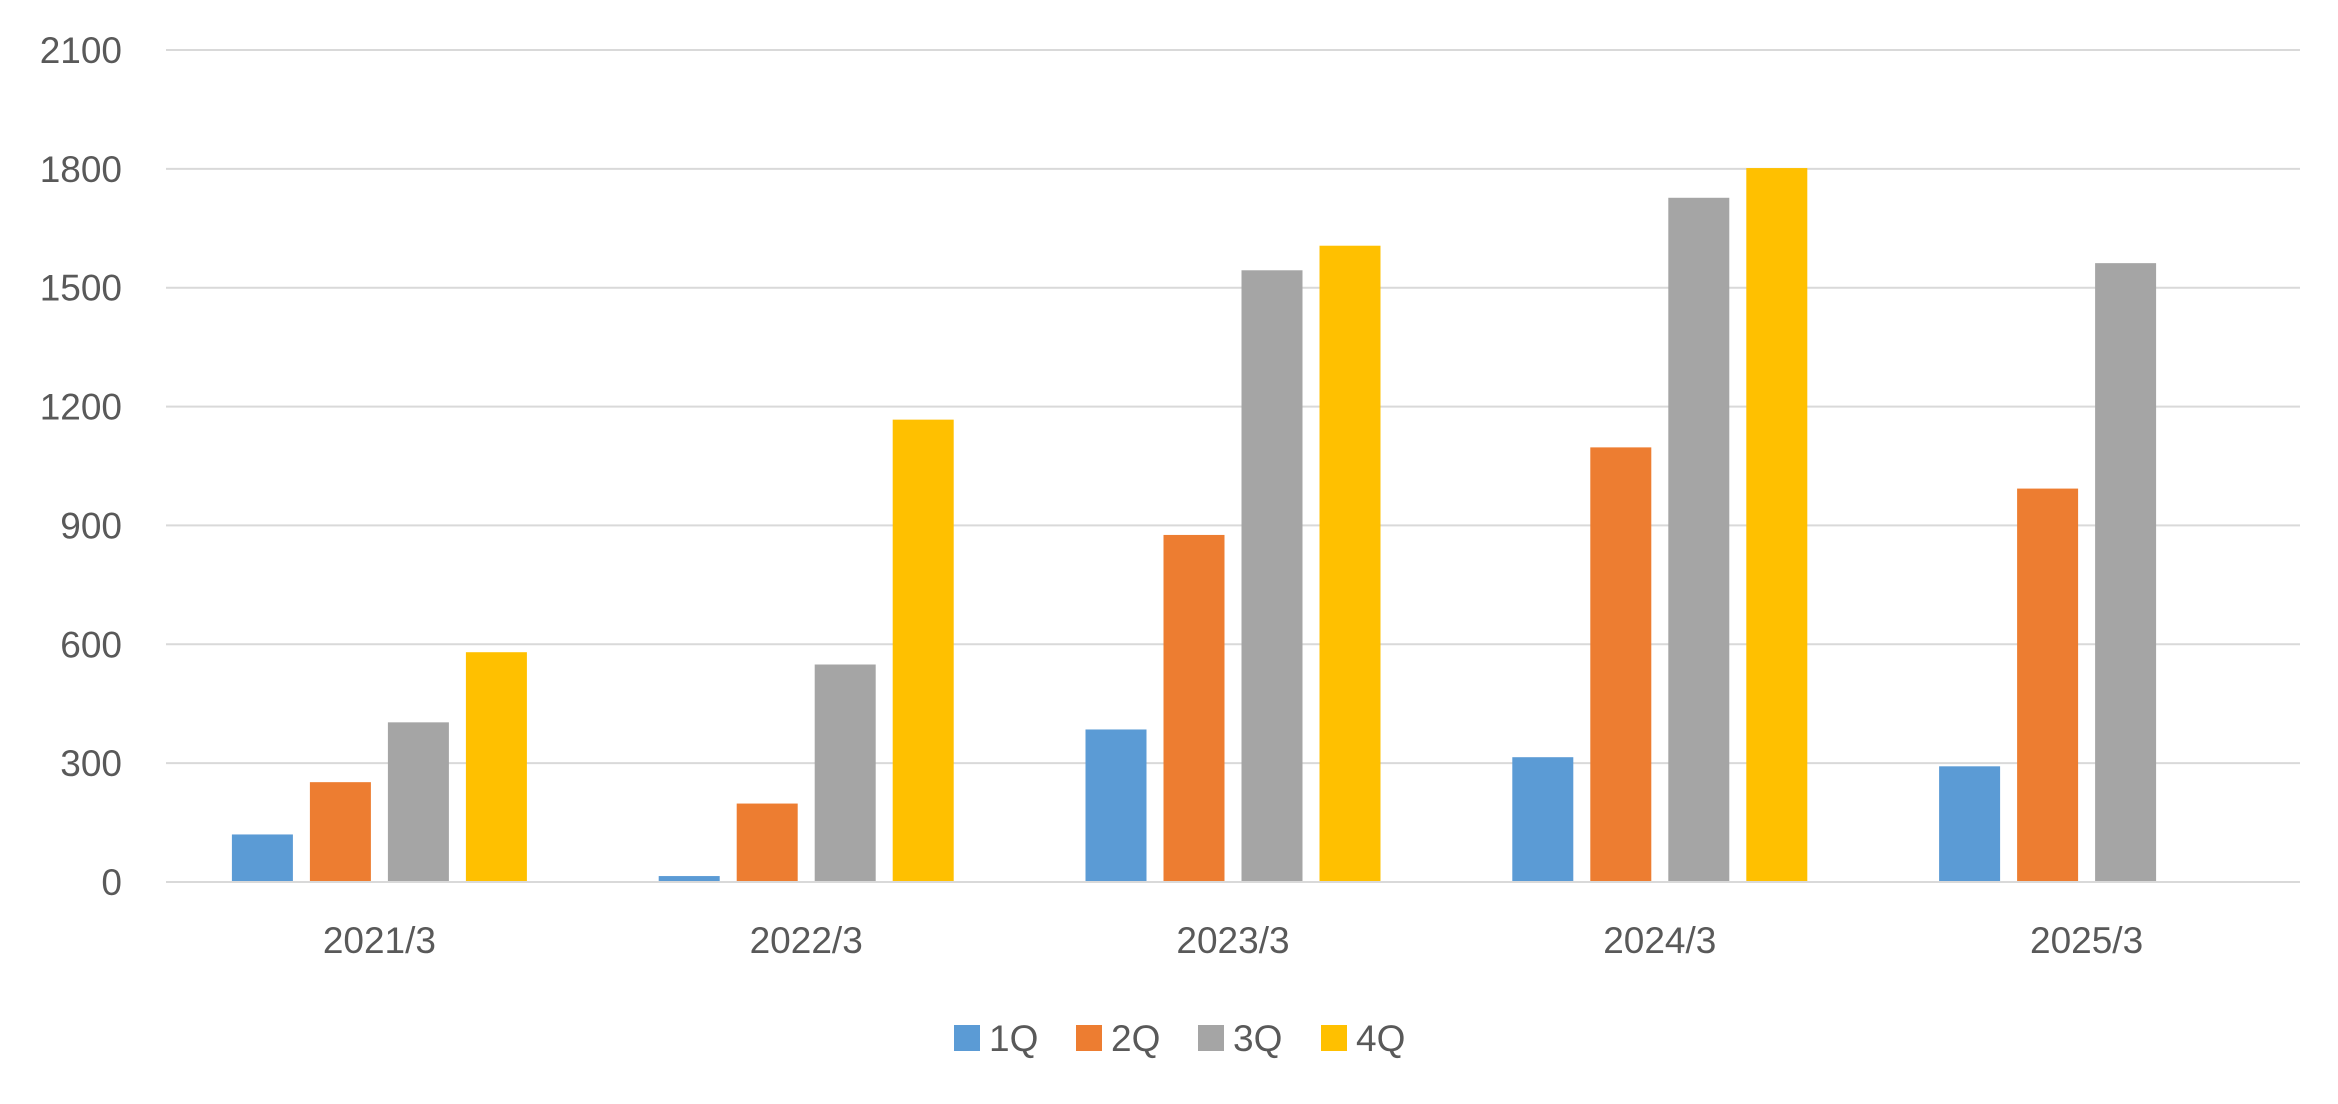 This screenshot has width=2338, height=1104. I want to click on legend-label-1q: 1Q, so click(1013, 1038).